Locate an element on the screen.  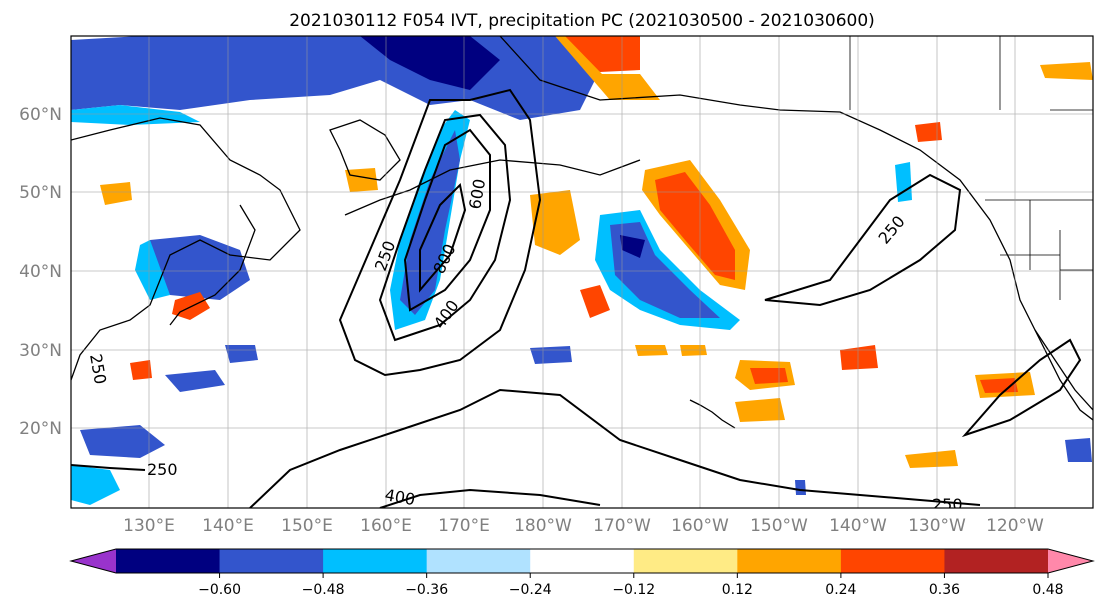
longitude-label: 130°E is located at coordinates (149, 526).